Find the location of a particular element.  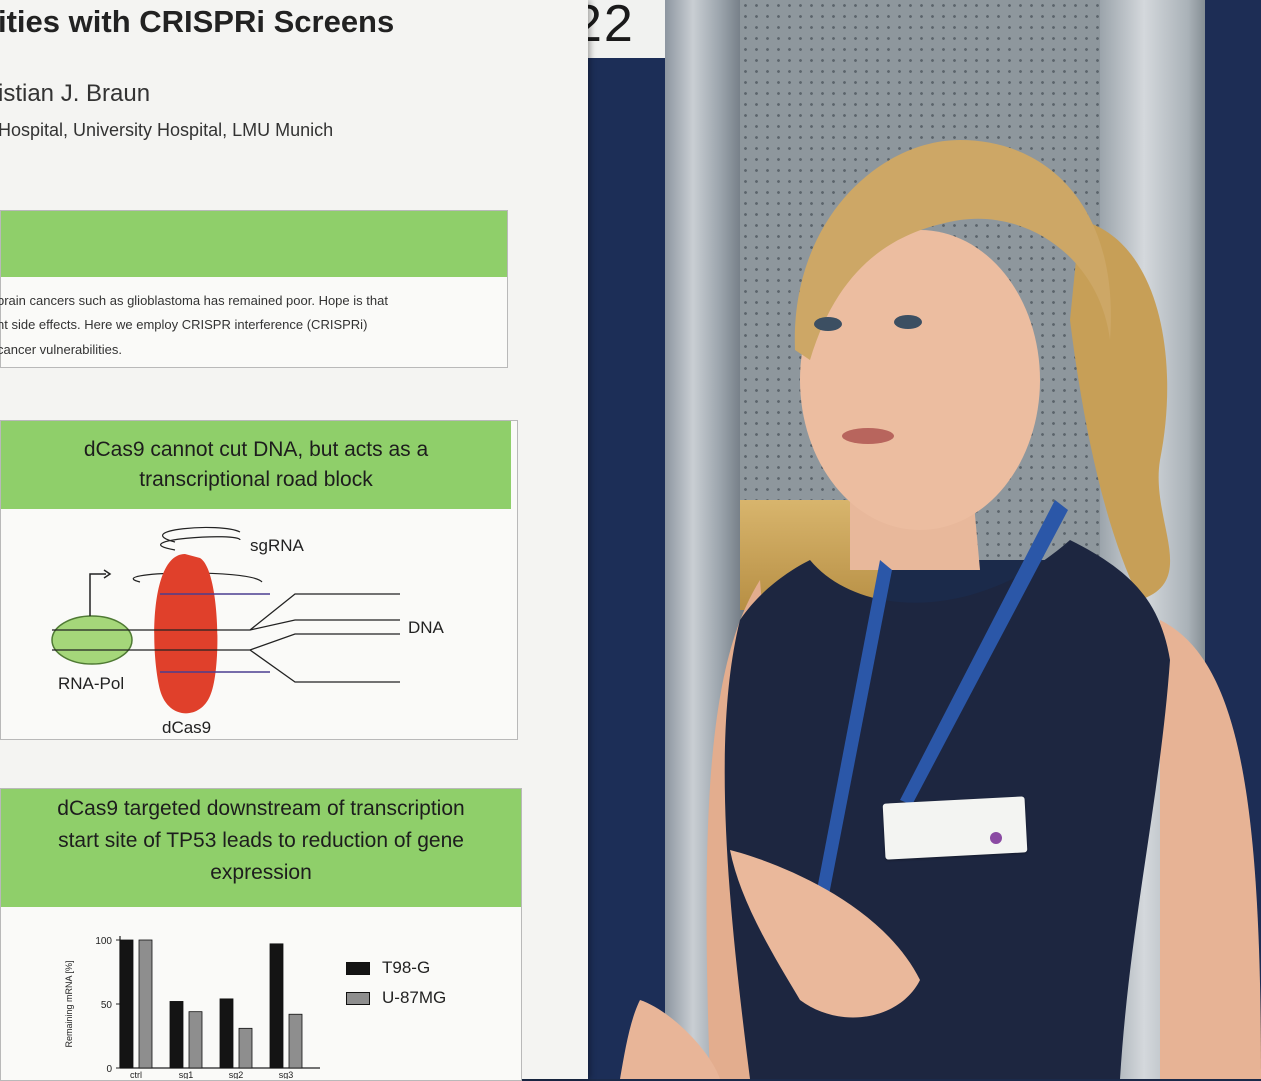

legend-swatch-t98g is located at coordinates (358, 969).